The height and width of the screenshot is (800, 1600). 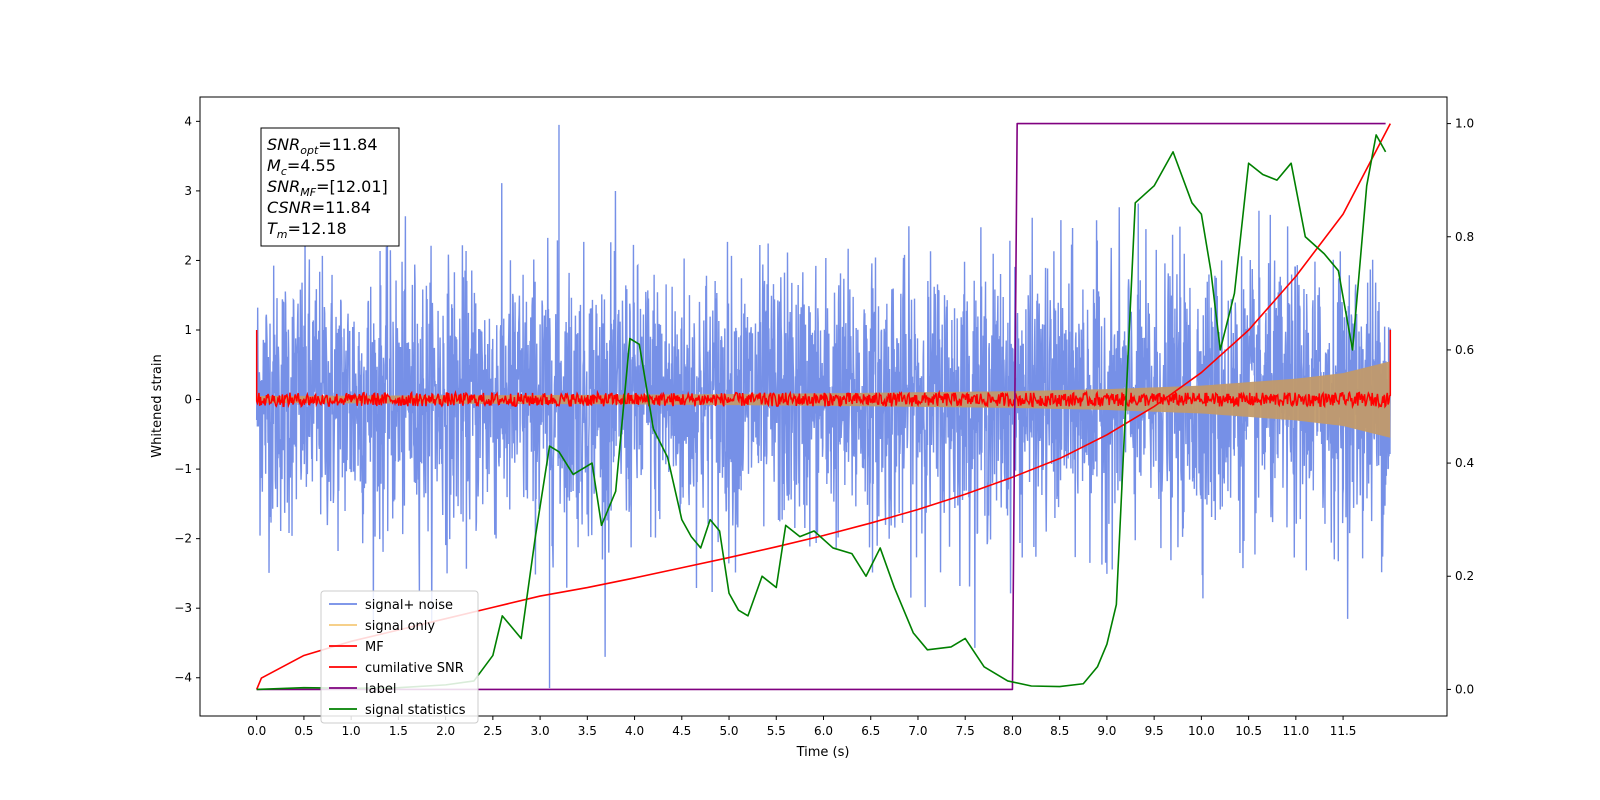 What do you see at coordinates (301, 167) in the screenshot?
I see `info-line: Mc=4.55` at bounding box center [301, 167].